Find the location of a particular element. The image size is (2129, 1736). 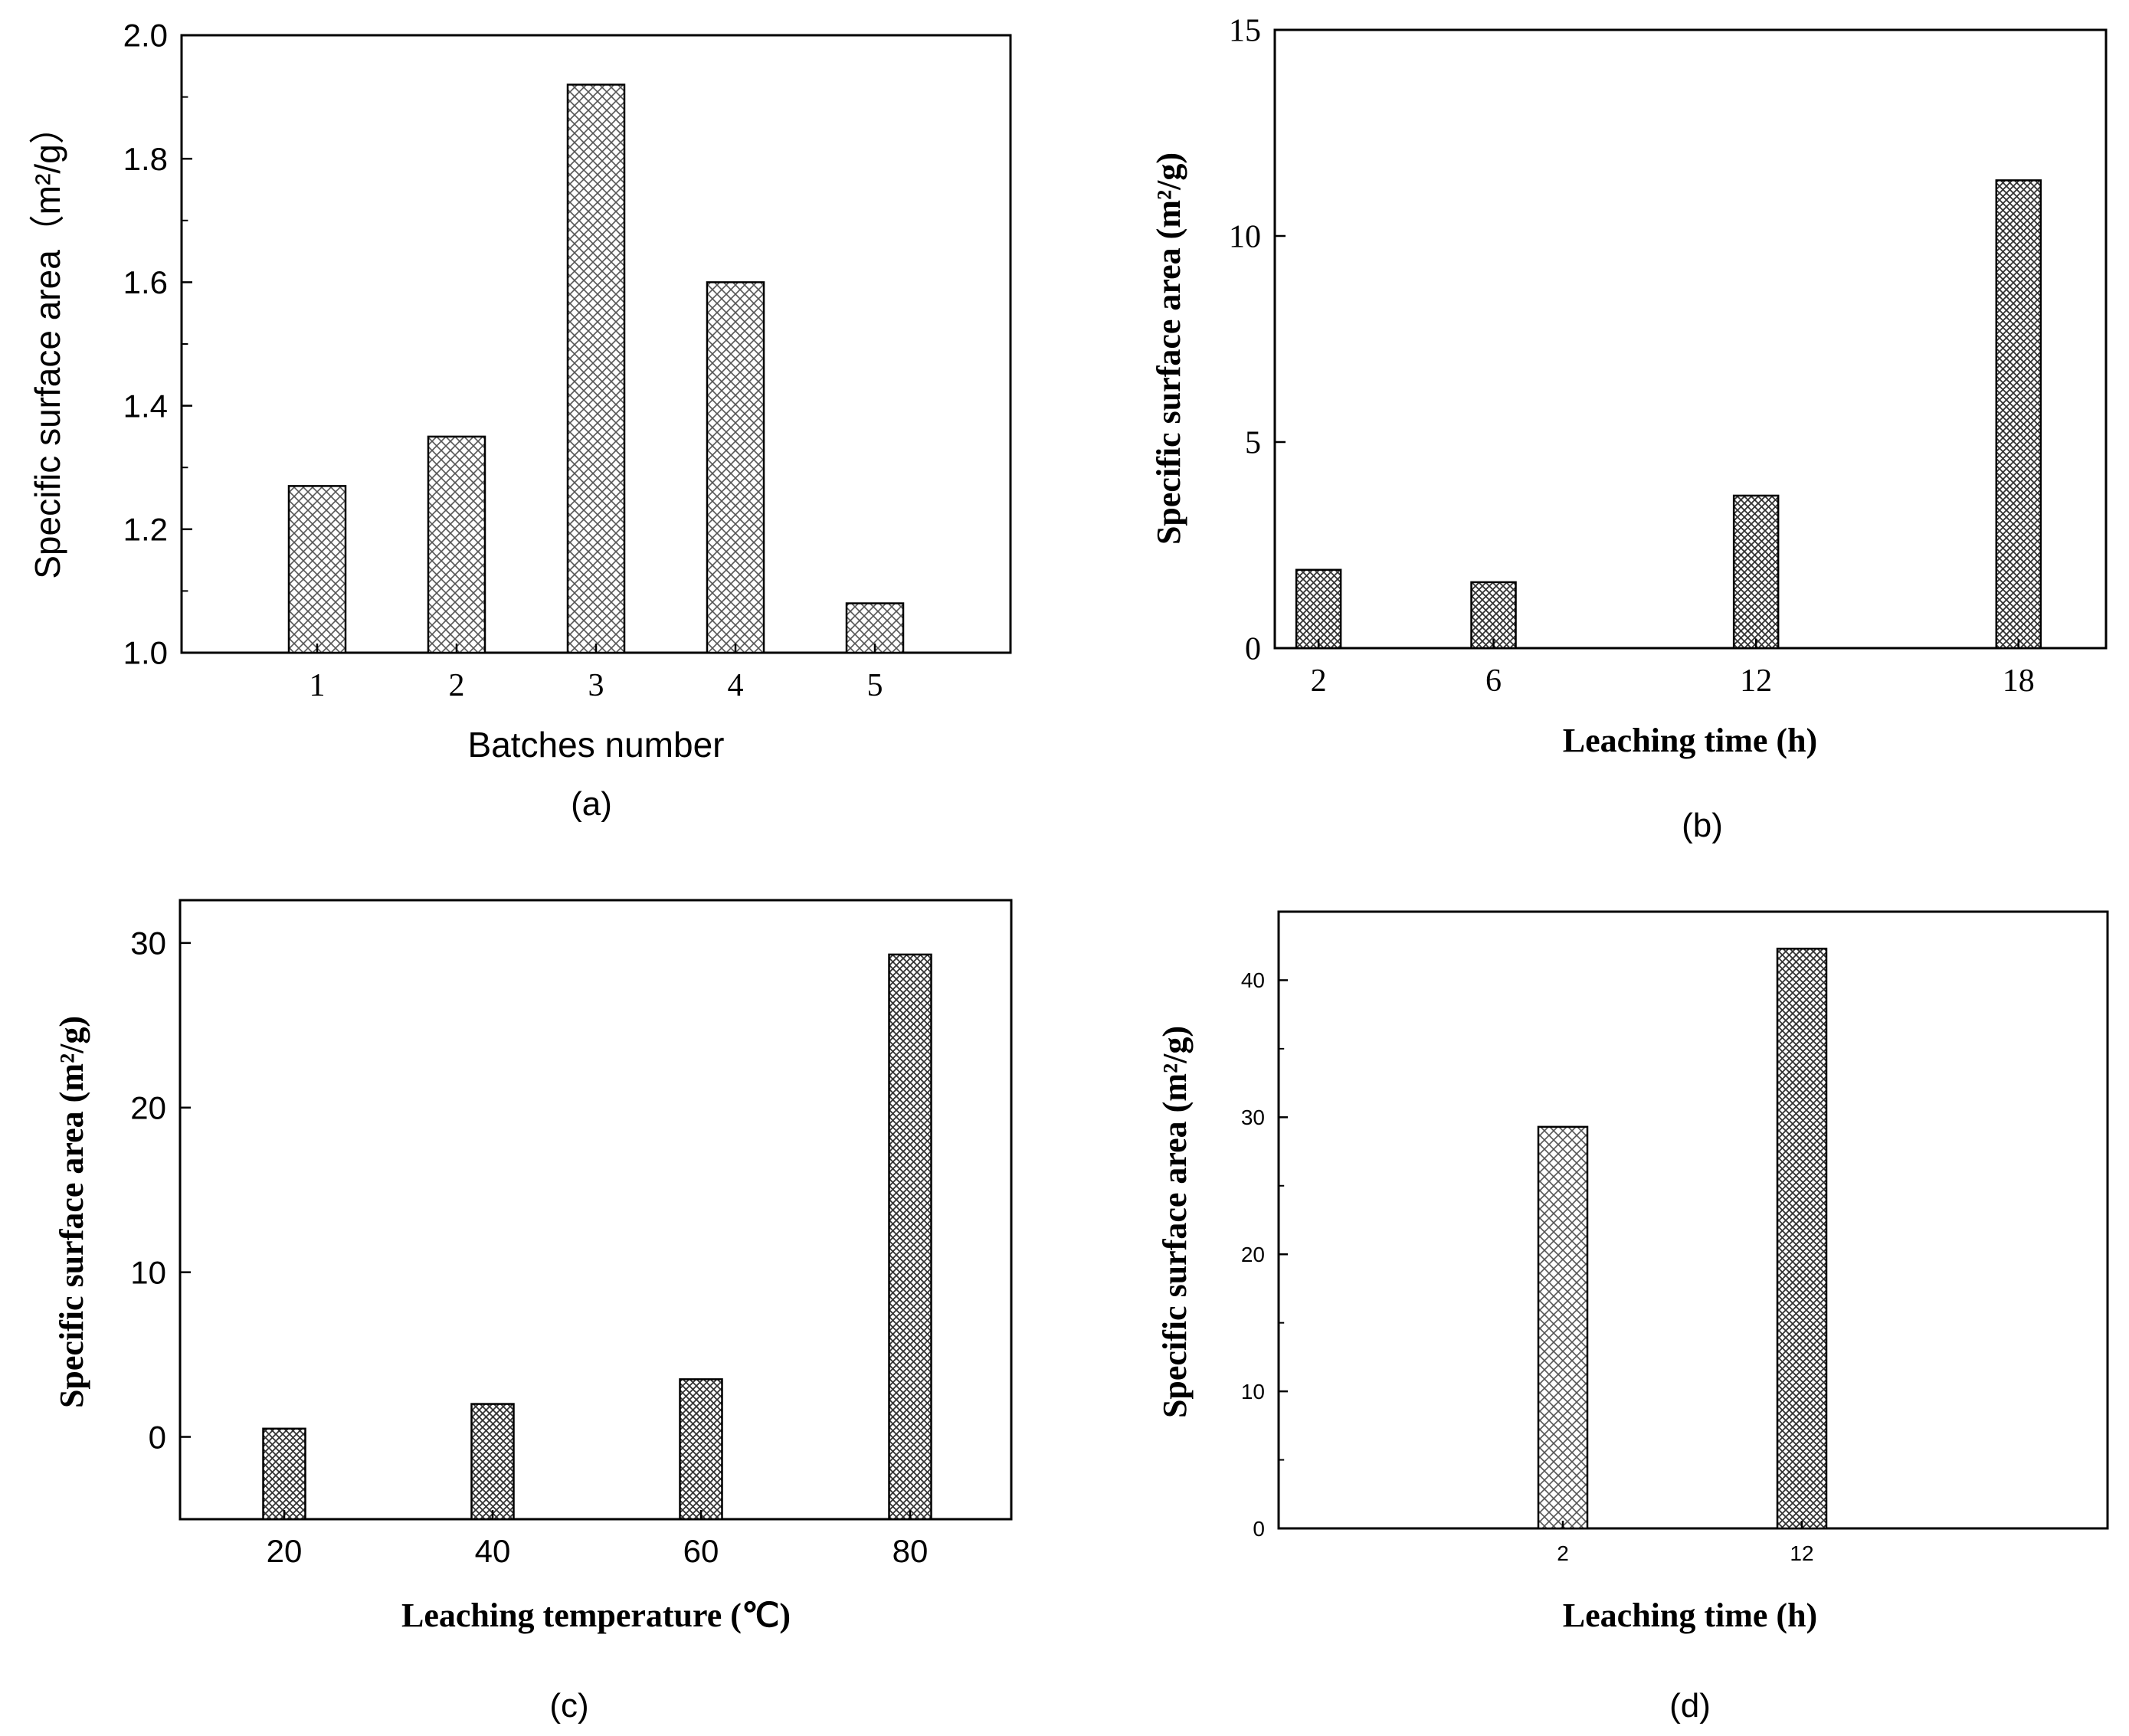

y-axis-label-a: Specific surface area（m²/g） is located at coordinates (48, 344).